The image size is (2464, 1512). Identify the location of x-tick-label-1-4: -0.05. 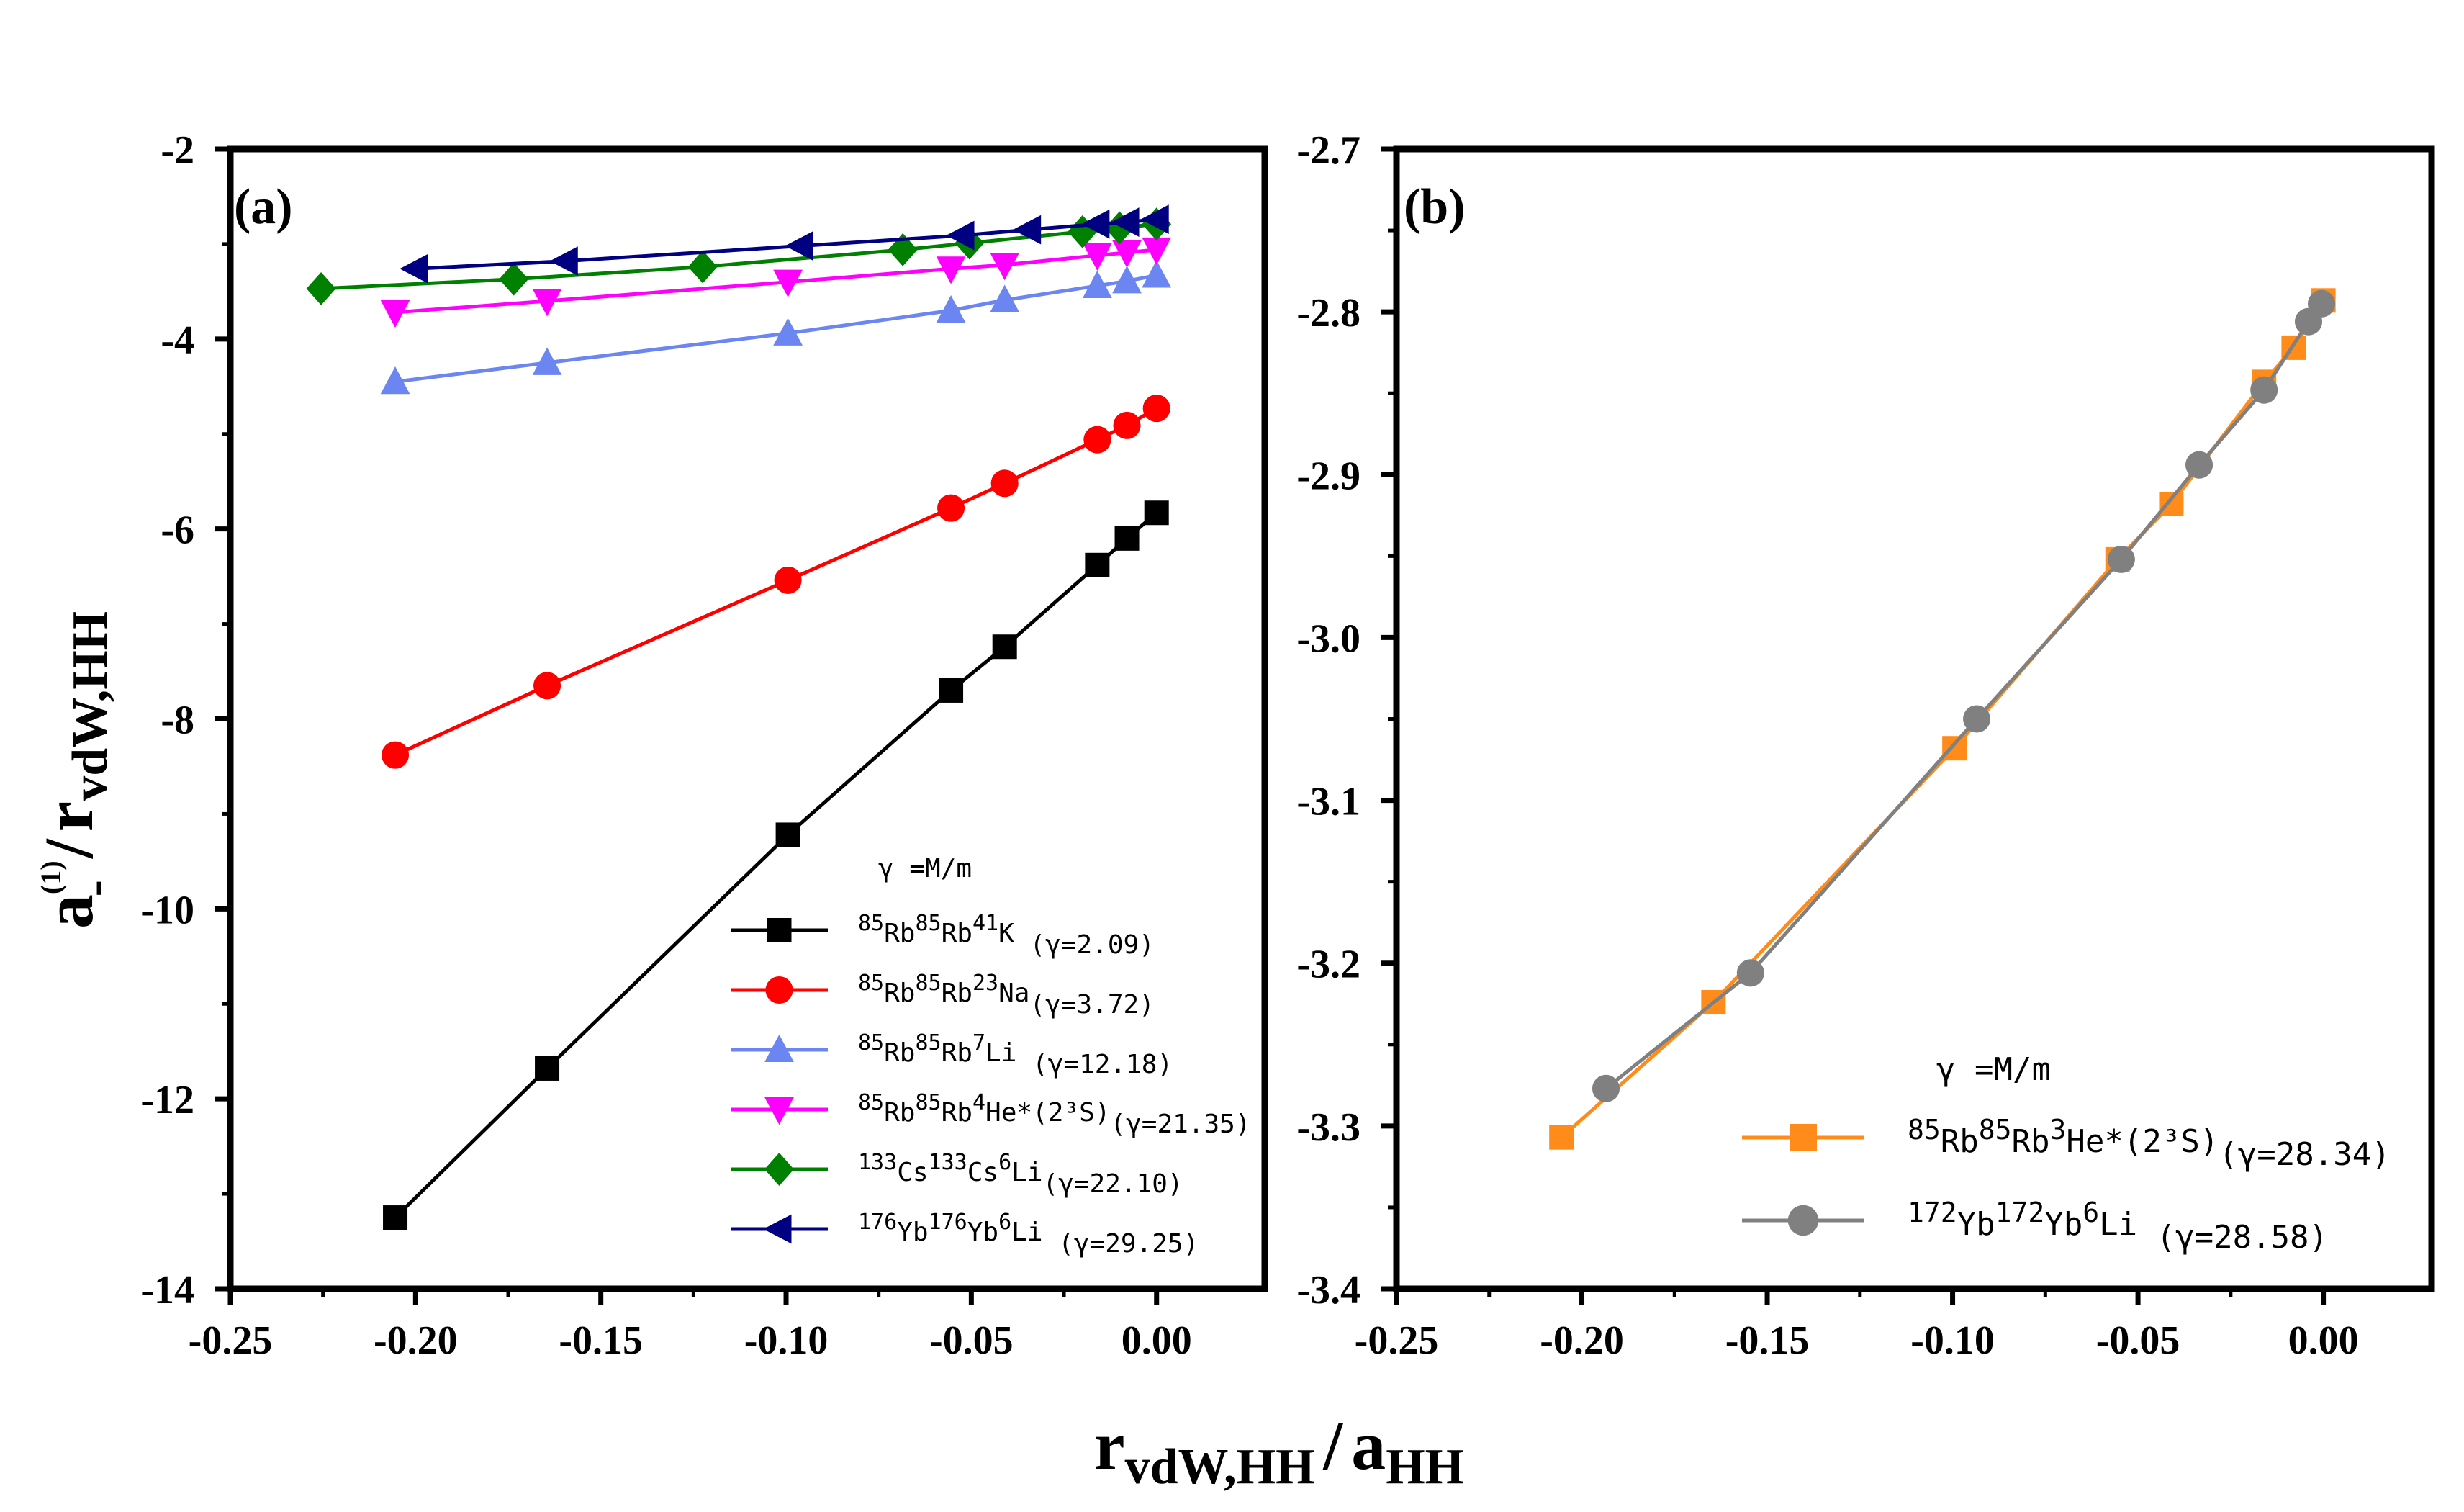
(2138, 1340).